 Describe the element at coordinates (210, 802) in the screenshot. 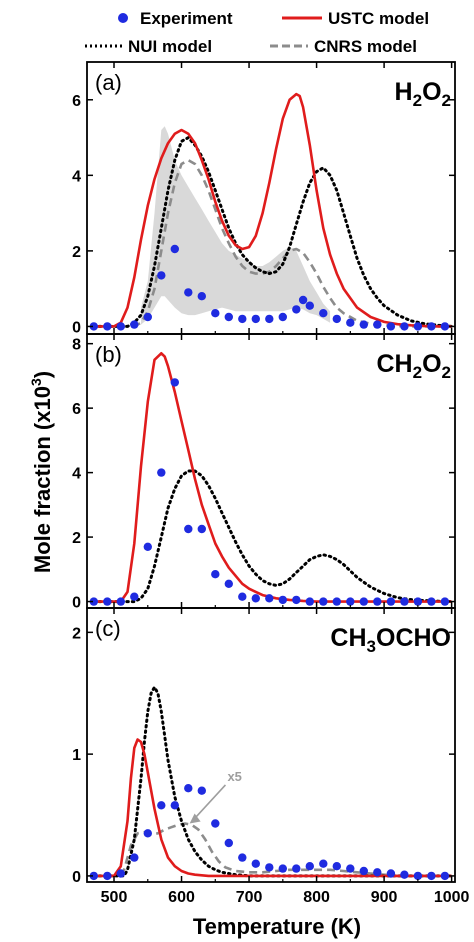

I see `annotation-arrow` at that location.